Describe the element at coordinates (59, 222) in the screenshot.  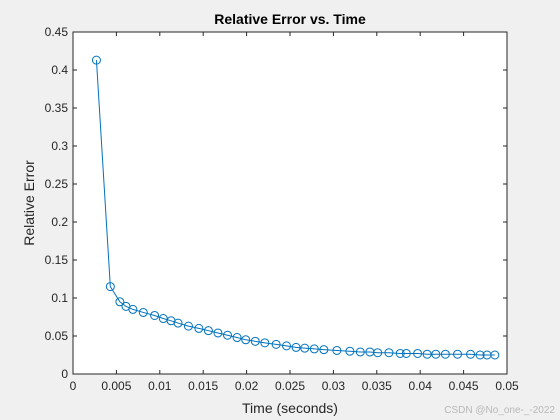
I see `y-tick-label: 0.2` at that location.